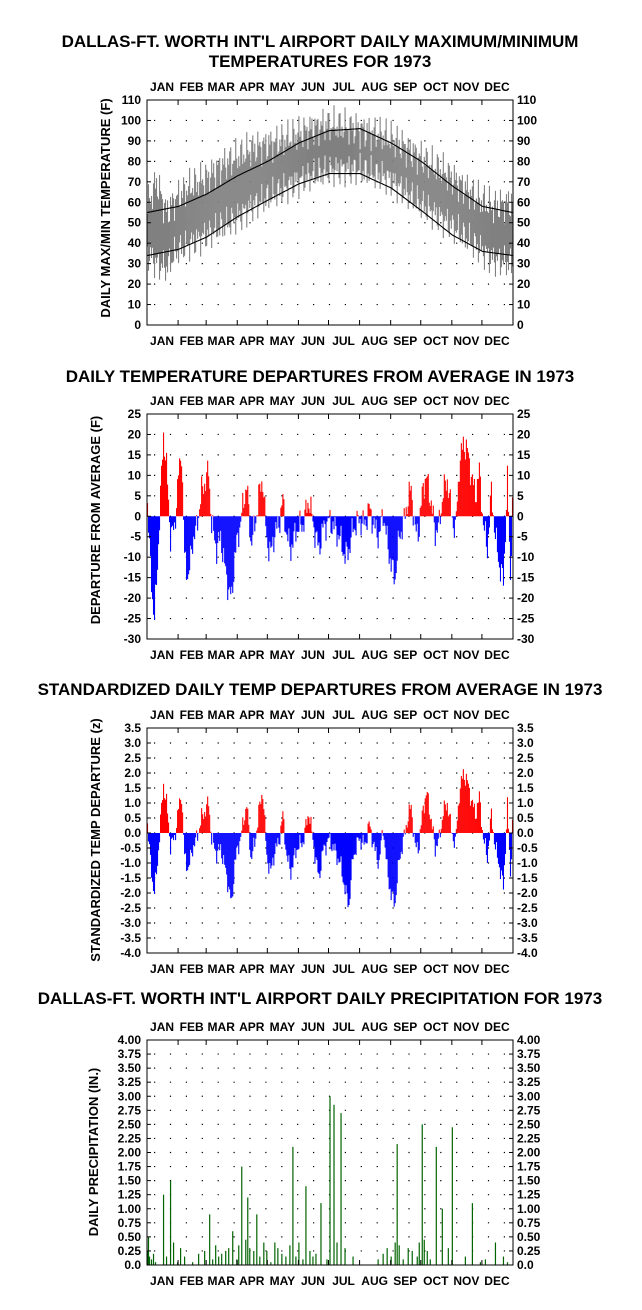 The height and width of the screenshot is (1310, 642). I want to click on y-tick-label-right: -0.5, so click(527, 848).